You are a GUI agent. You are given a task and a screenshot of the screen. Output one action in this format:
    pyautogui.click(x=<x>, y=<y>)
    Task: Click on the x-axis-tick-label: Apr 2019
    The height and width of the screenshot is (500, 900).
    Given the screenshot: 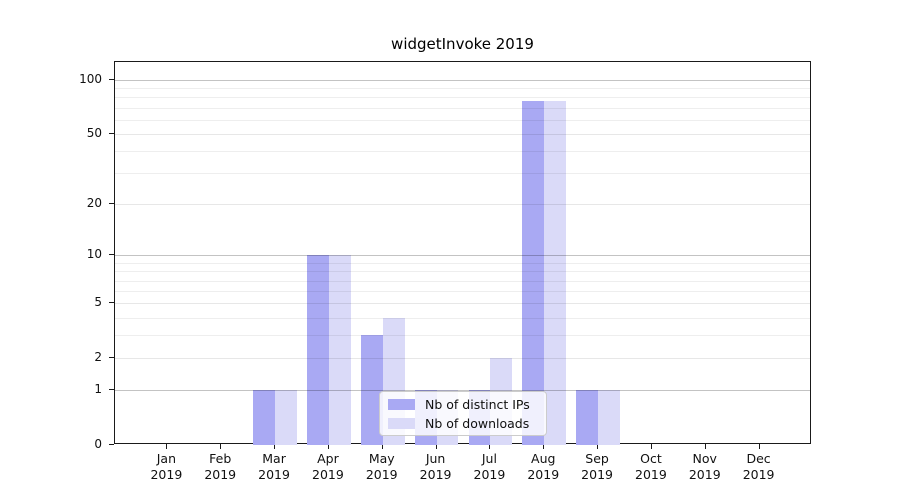 What is the action you would take?
    pyautogui.click(x=328, y=467)
    